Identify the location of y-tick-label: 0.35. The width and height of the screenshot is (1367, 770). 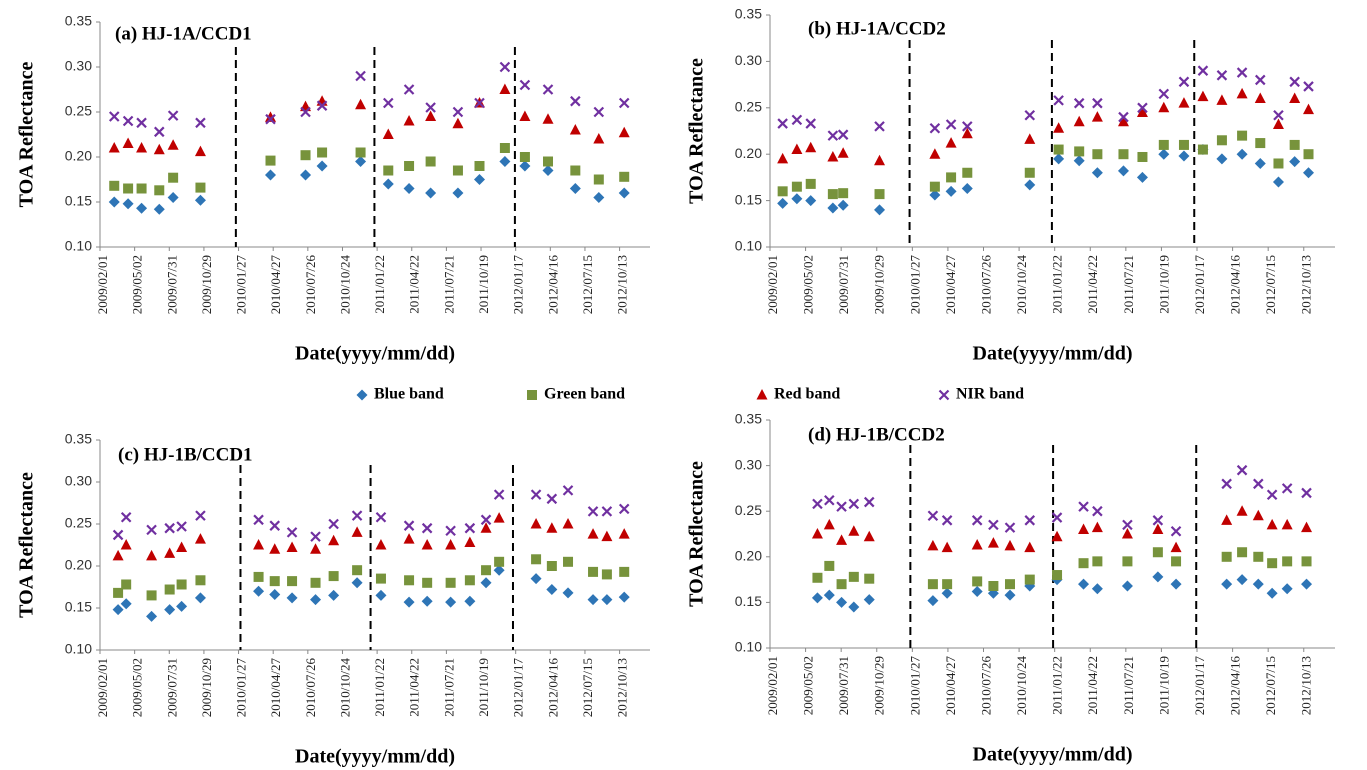
(748, 419).